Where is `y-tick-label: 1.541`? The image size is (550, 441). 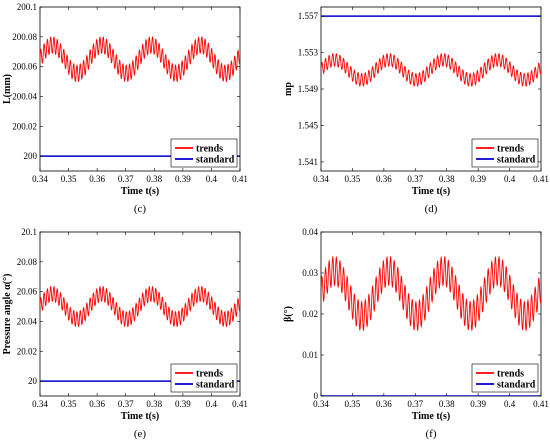 y-tick-label: 1.541 is located at coordinates (308, 162).